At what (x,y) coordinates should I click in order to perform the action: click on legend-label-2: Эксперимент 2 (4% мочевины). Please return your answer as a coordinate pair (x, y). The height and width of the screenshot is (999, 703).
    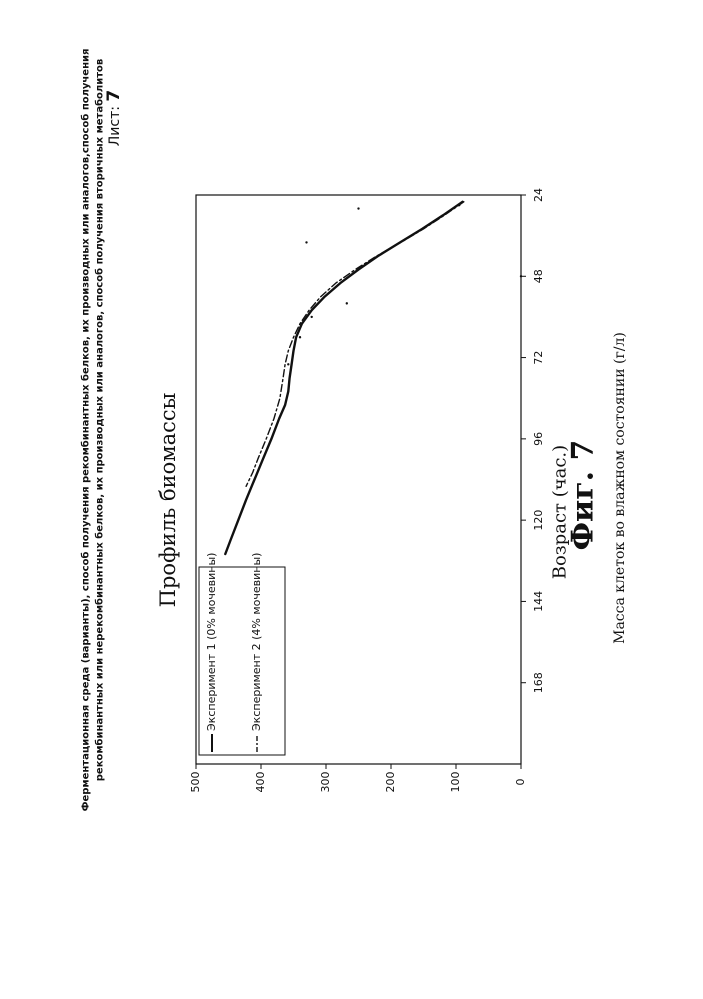
    Looking at the image, I should click on (256, 642).